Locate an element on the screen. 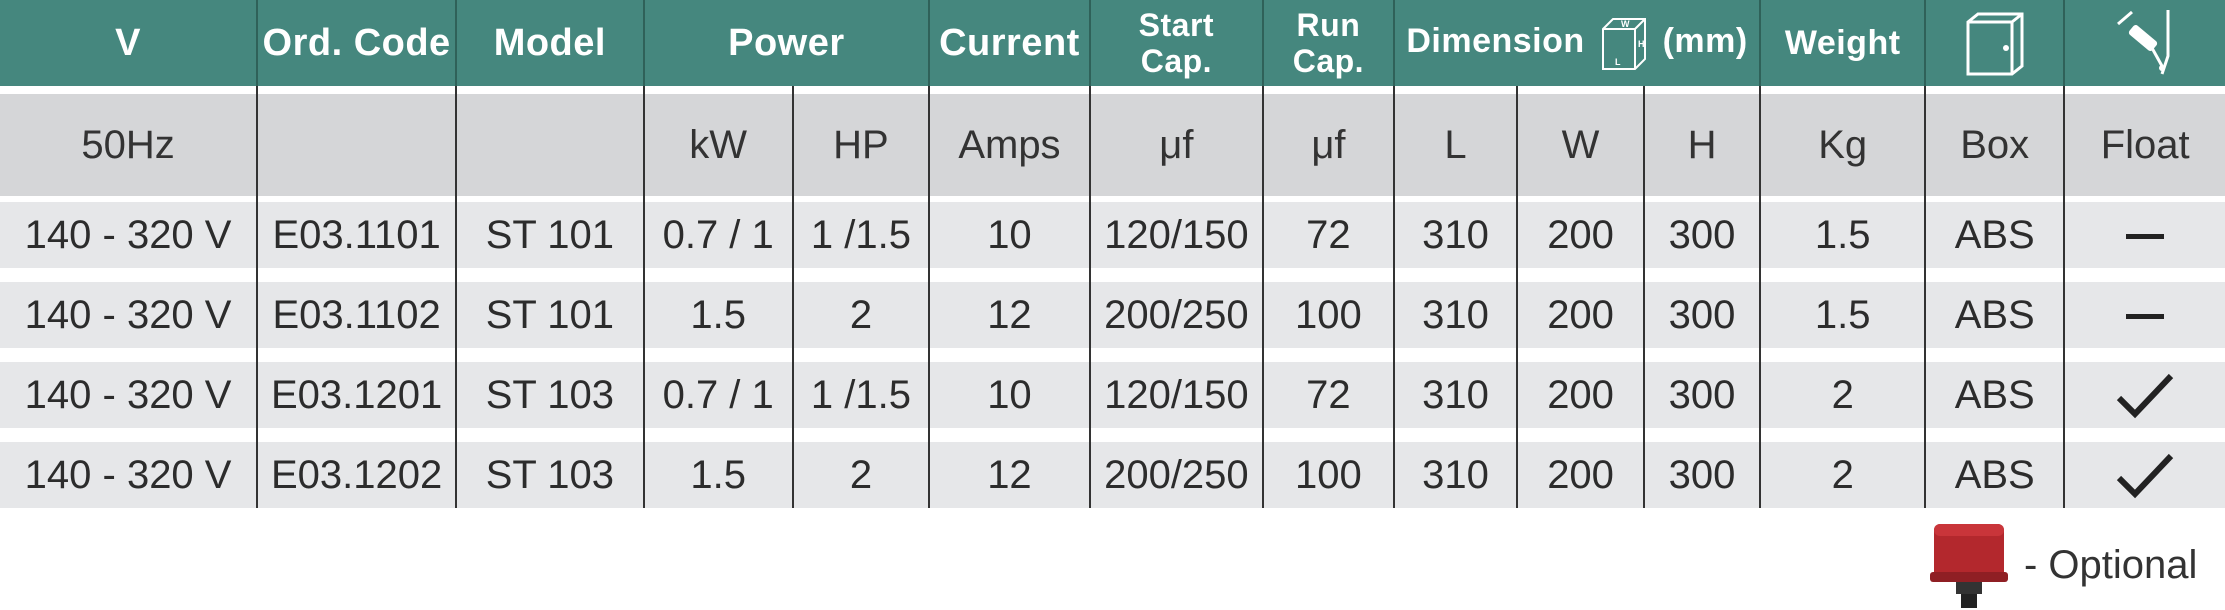 Image resolution: width=2225 pixels, height=610 pixels. float-switch-icon is located at coordinates (2143, 42).